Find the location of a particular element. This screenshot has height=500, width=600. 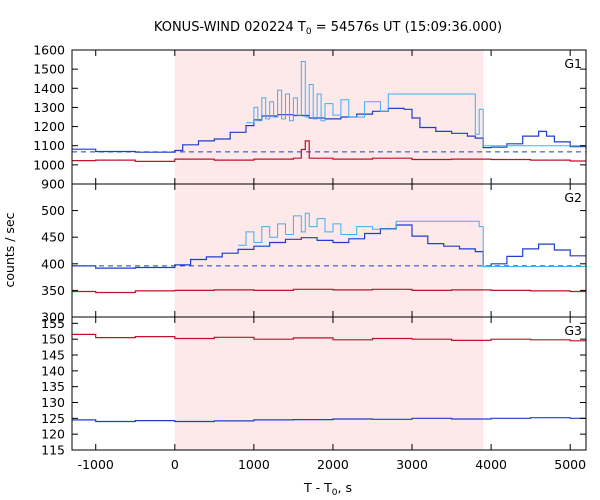

y-tick-label: 145 is located at coordinates (53, 355).